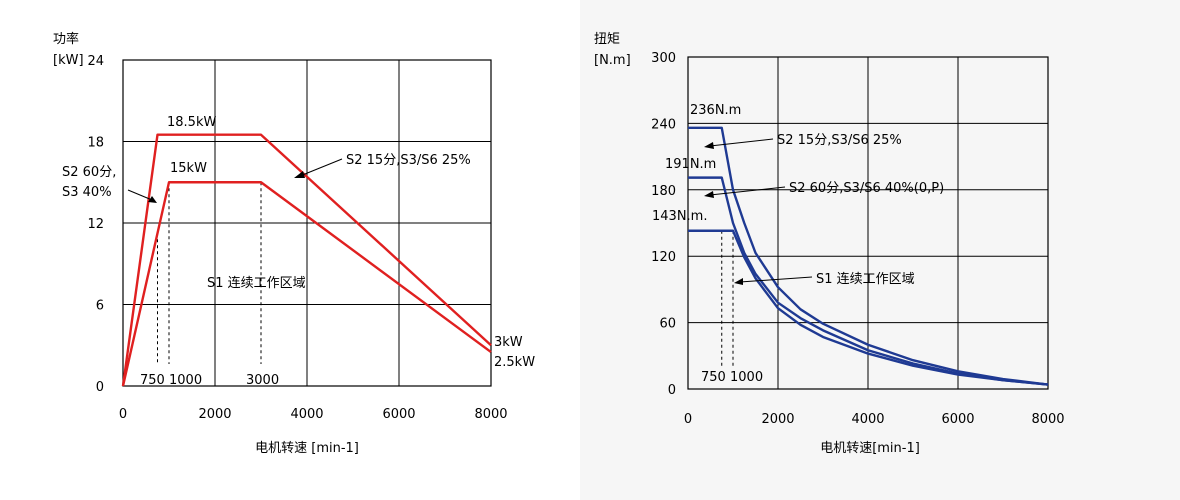 The width and height of the screenshot is (1180, 500). What do you see at coordinates (663, 257) in the screenshot?
I see `y-tick-label: 120` at bounding box center [663, 257].